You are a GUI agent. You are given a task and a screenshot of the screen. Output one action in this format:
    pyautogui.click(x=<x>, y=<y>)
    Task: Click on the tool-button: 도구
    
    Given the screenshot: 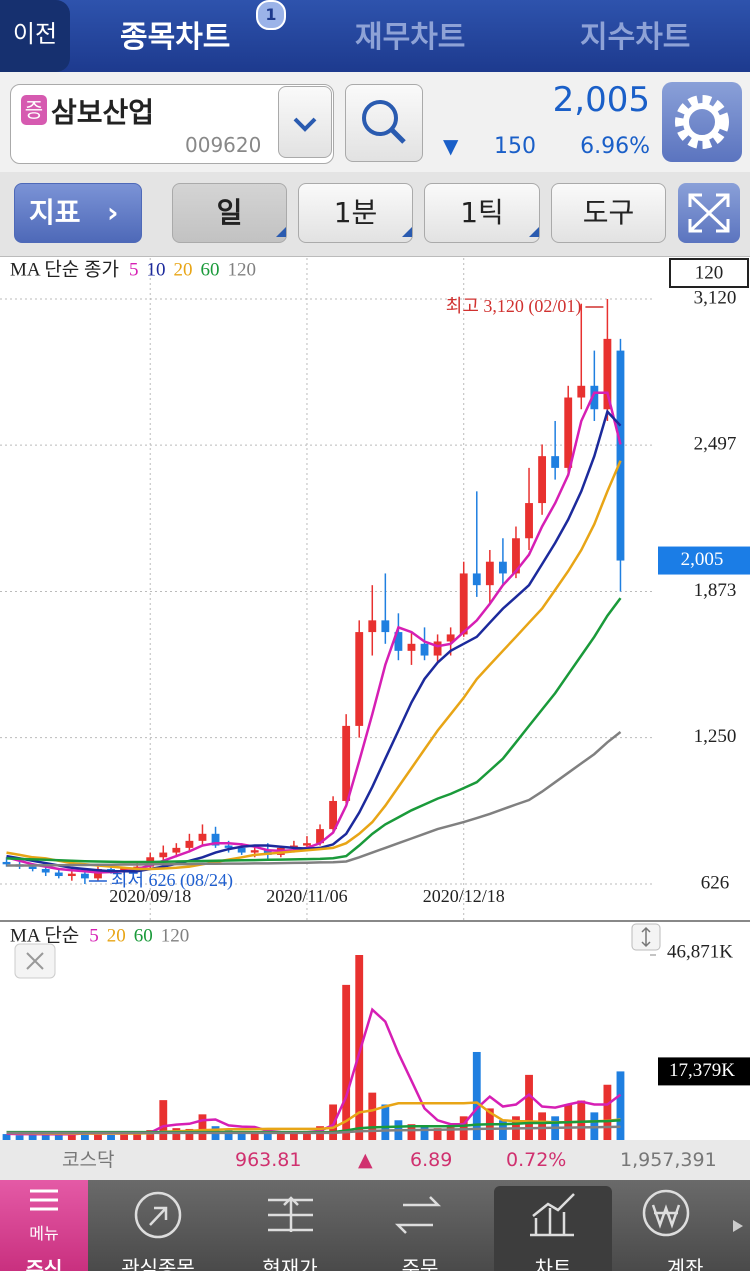 What is the action you would take?
    pyautogui.click(x=608, y=213)
    